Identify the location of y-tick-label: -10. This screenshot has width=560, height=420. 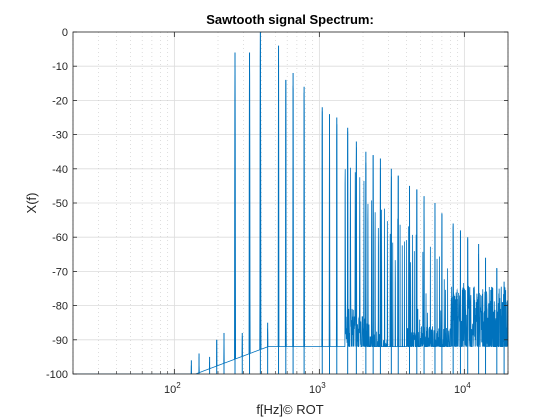
(60, 67).